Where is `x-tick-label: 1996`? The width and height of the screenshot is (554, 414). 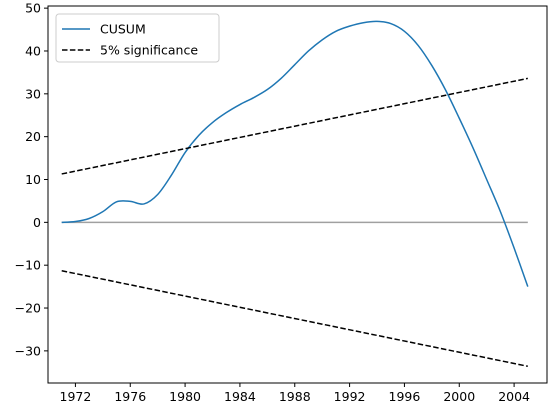 x-tick-label: 1996 is located at coordinates (405, 396).